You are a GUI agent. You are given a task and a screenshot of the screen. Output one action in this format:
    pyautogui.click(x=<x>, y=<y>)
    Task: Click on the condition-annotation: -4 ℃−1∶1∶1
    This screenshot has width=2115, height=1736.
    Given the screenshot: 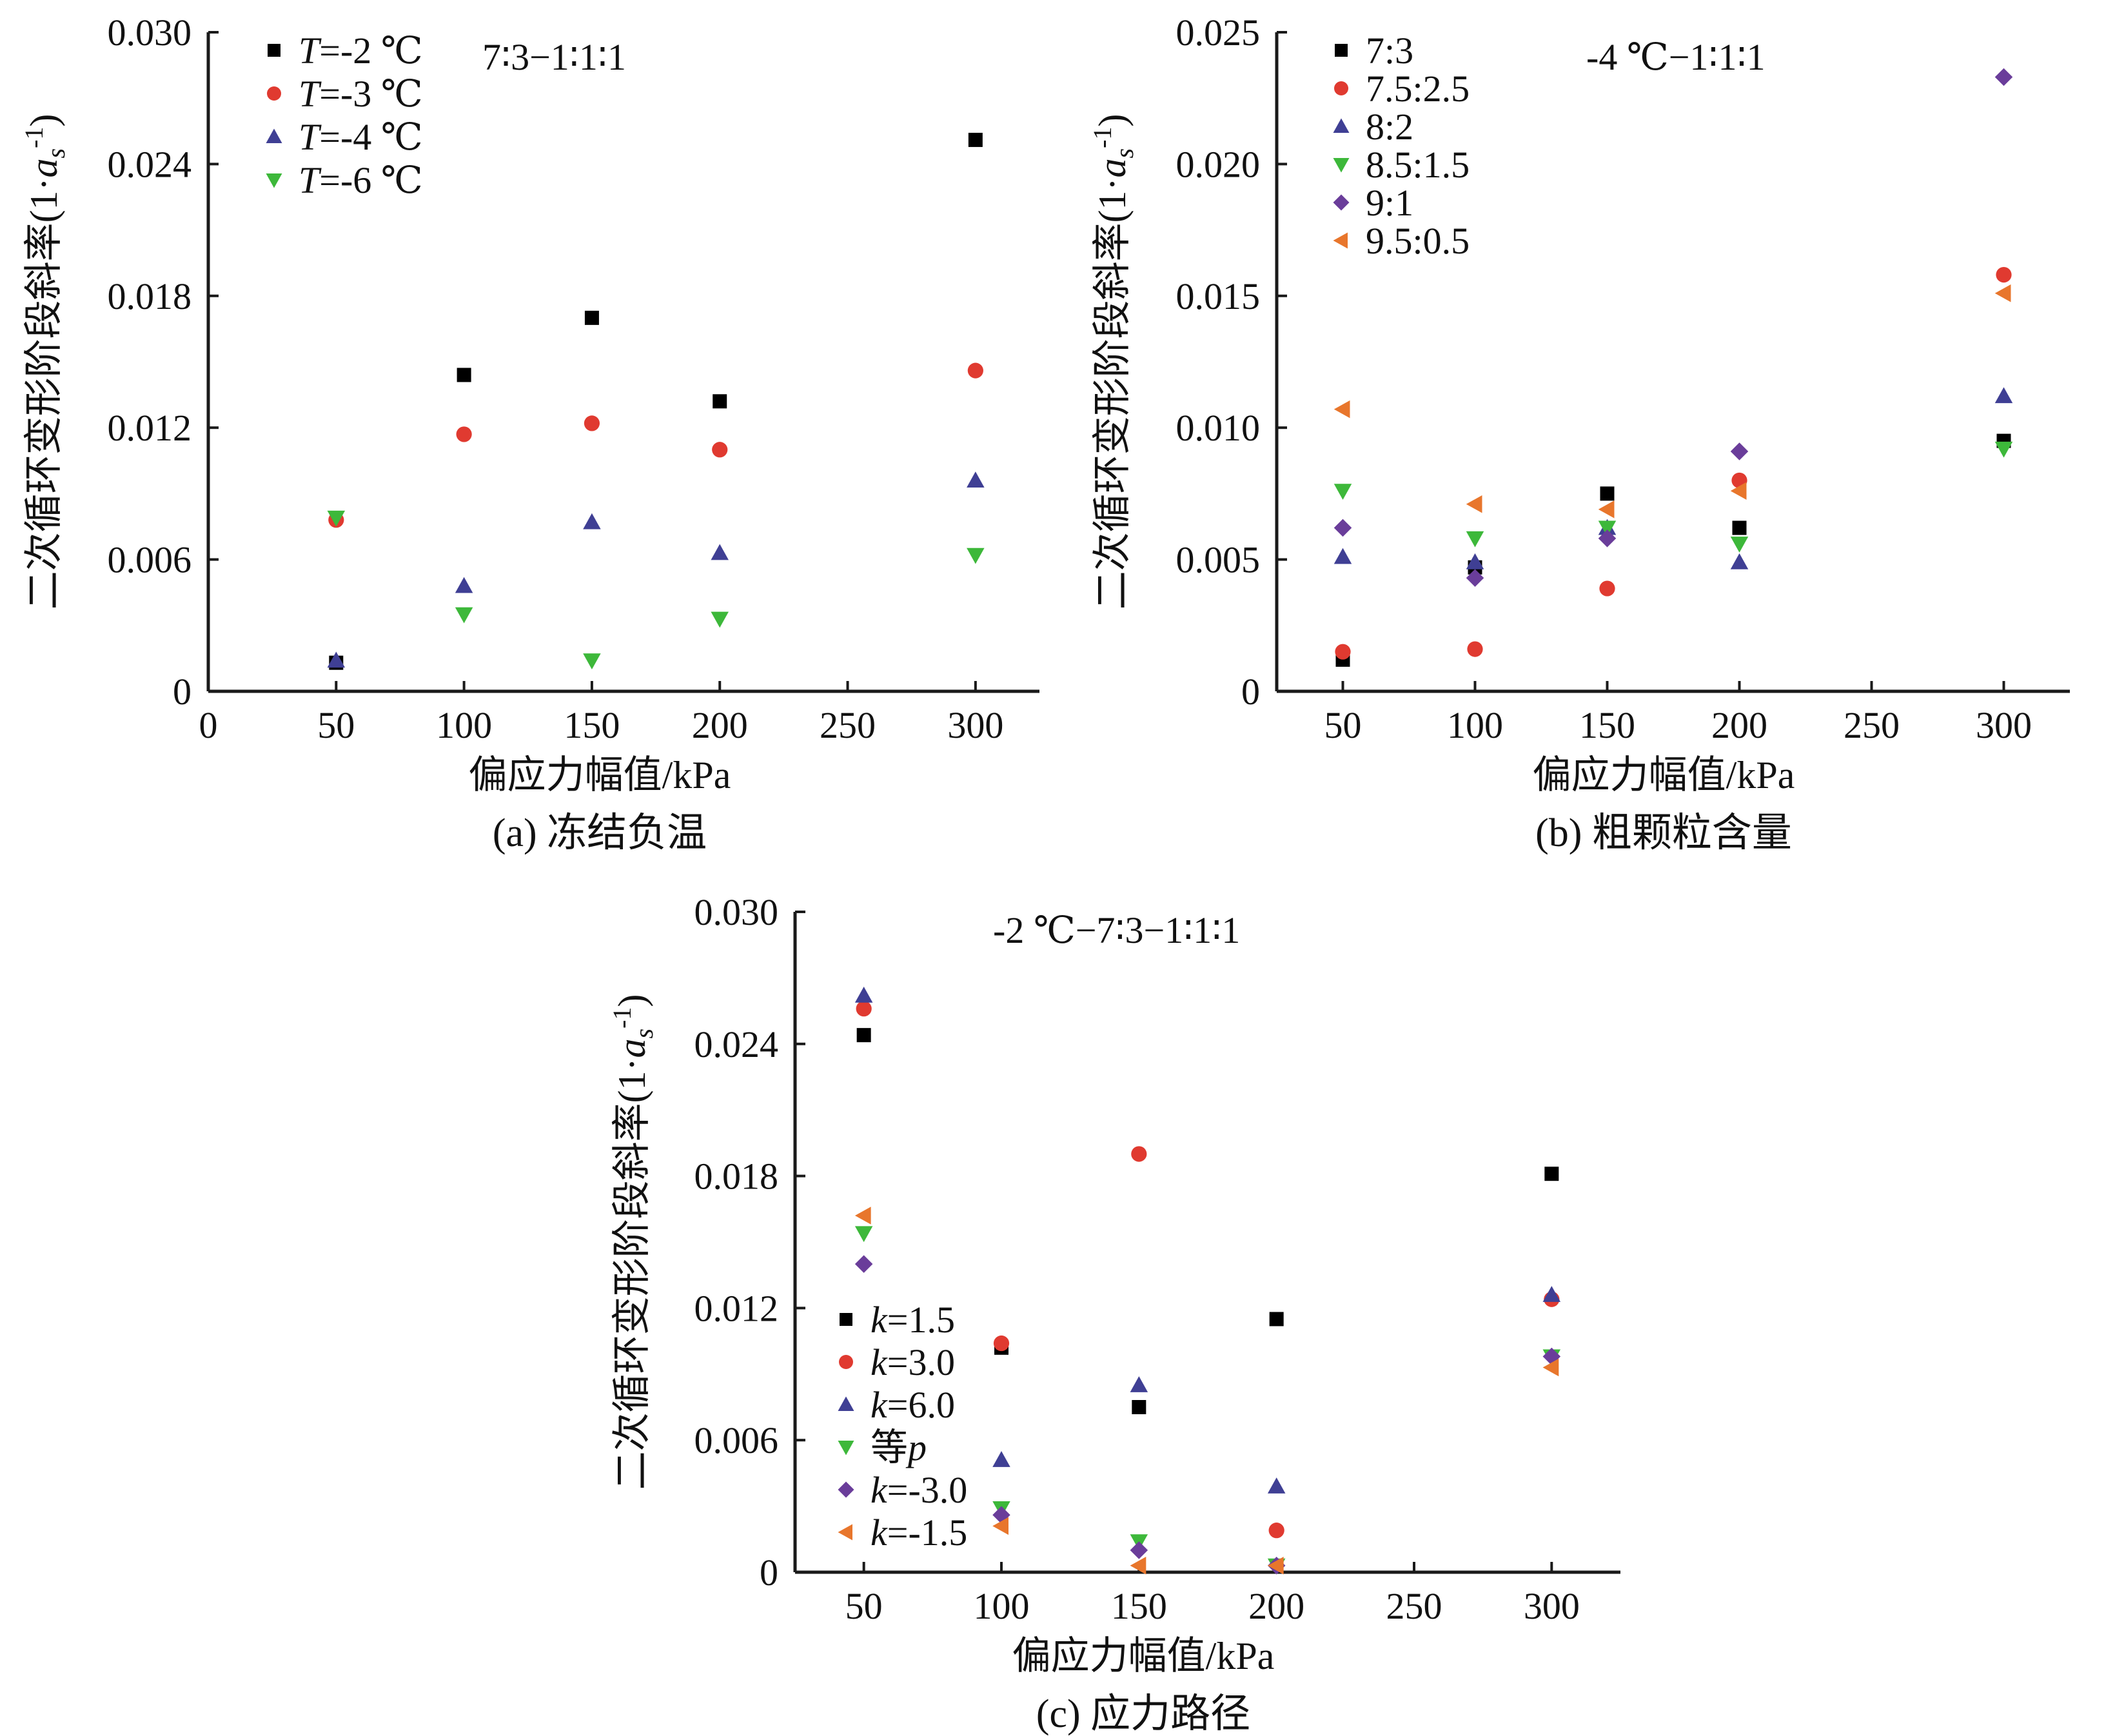 What is the action you would take?
    pyautogui.click(x=1676, y=57)
    